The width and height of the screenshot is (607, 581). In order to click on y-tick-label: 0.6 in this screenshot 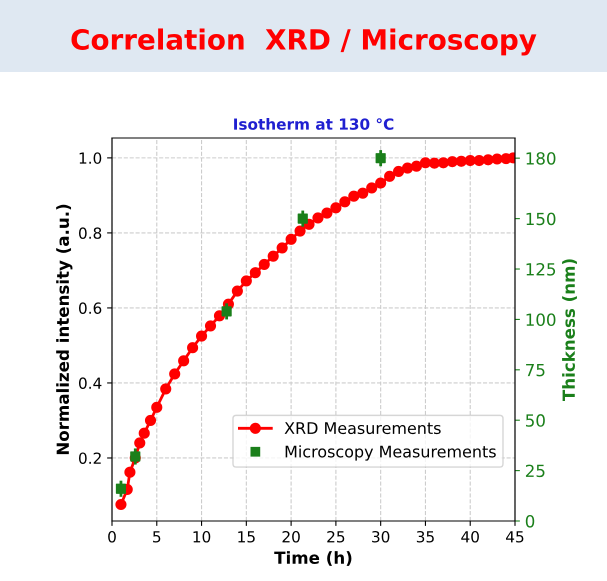, I will do `click(90, 308)`.